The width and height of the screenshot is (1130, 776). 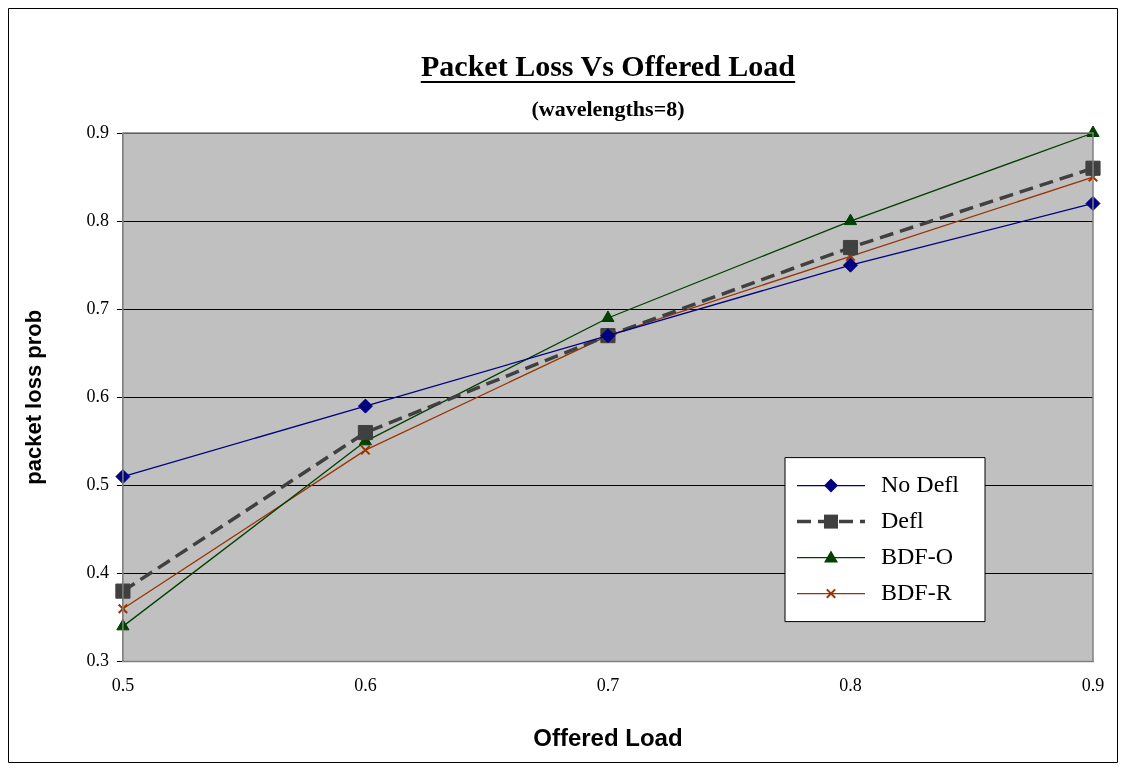 I want to click on y-tick-label: 0.8, so click(x=97, y=219).